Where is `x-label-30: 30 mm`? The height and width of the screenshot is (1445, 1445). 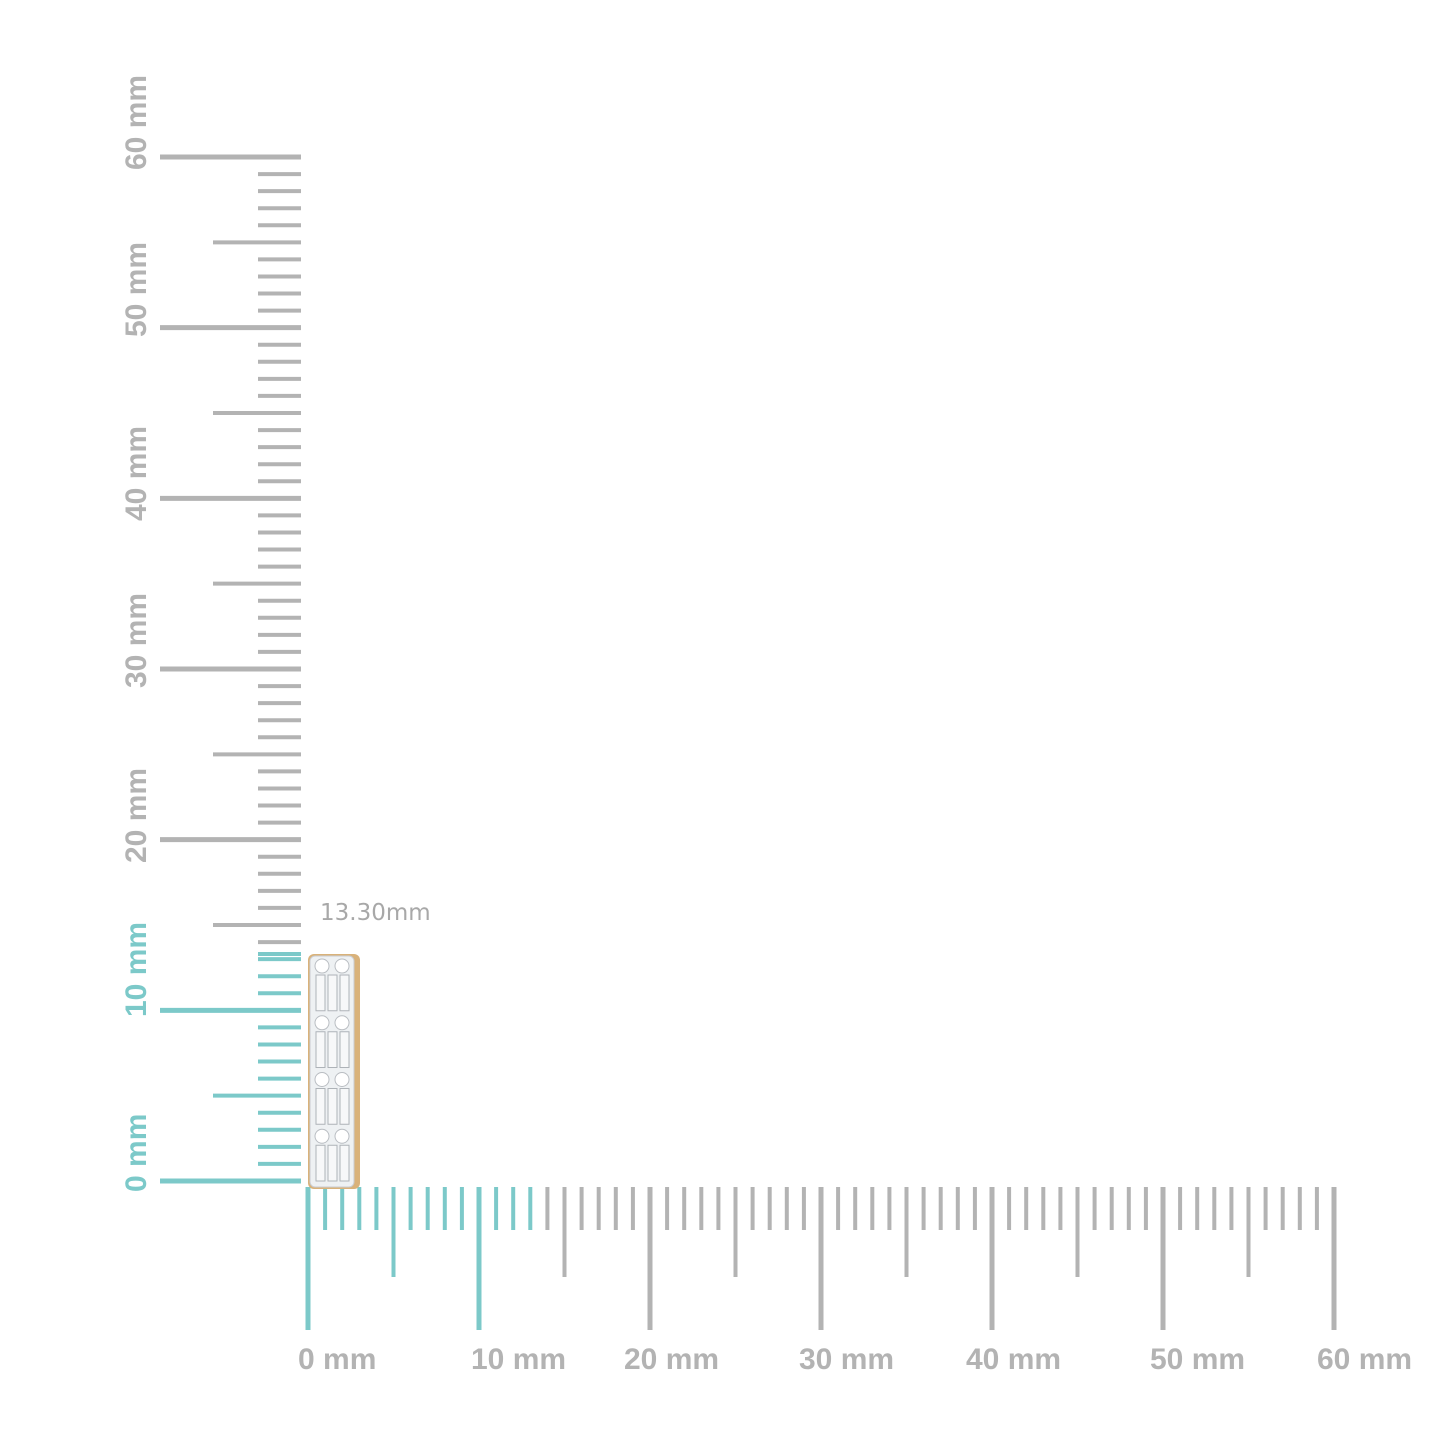
x-label-30: 30 mm is located at coordinates (847, 1359).